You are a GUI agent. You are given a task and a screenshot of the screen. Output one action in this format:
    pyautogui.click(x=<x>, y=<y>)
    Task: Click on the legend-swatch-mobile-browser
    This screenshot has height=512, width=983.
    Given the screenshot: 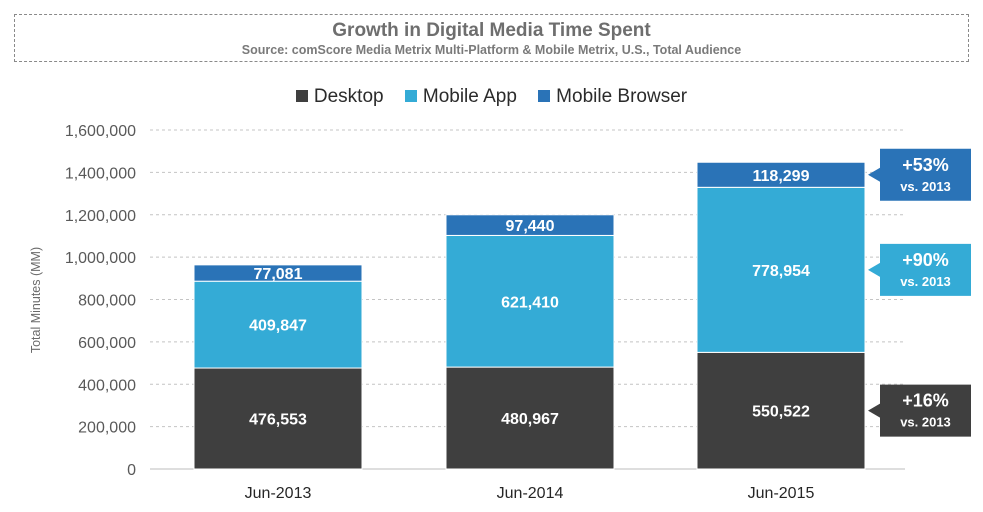 What is the action you would take?
    pyautogui.click(x=544, y=96)
    